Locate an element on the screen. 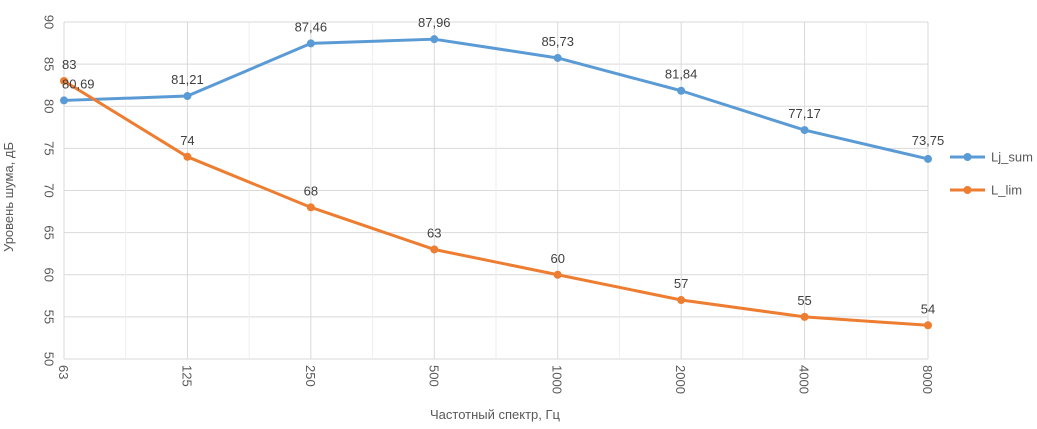 The width and height of the screenshot is (1037, 429). data-label: 85,73 is located at coordinates (557, 41).